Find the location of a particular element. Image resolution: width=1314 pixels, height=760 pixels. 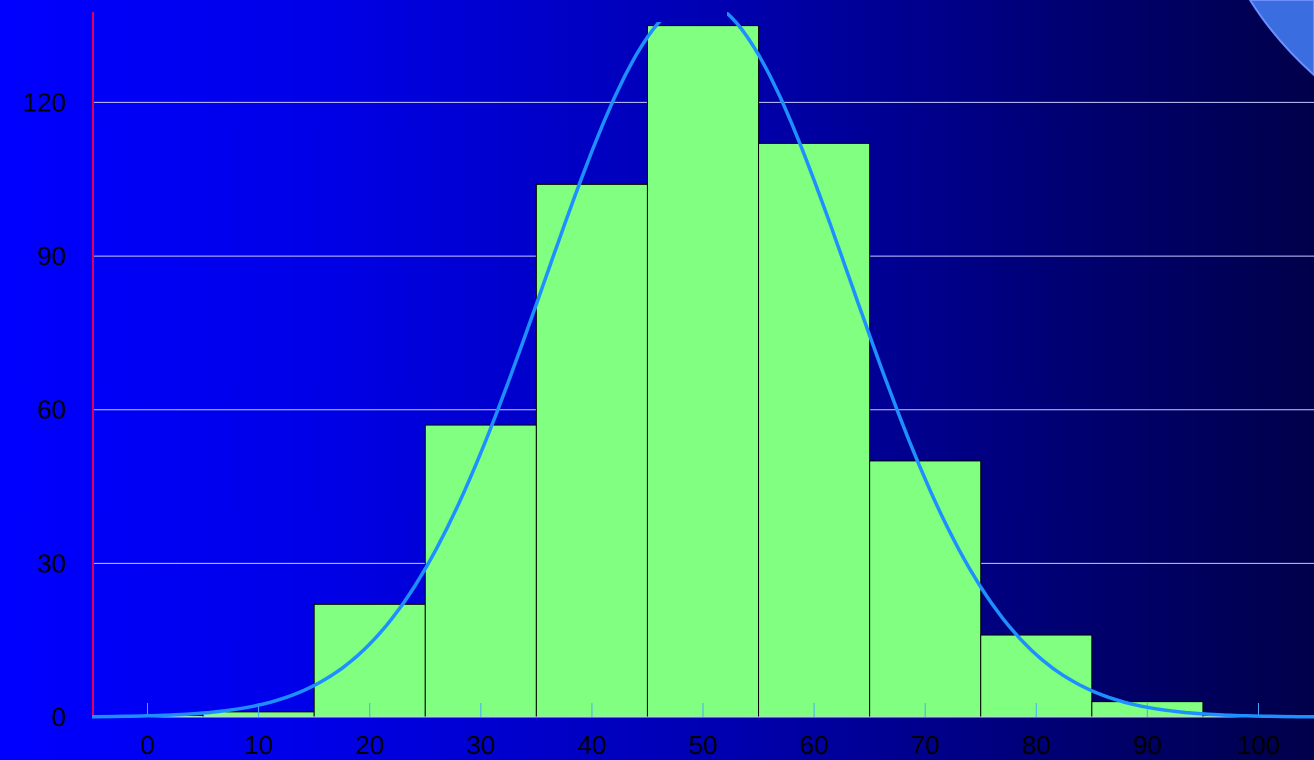

x-tick-labels: 0 10 20 30 40 50 60 70 80 90 100 is located at coordinates (710, 745).